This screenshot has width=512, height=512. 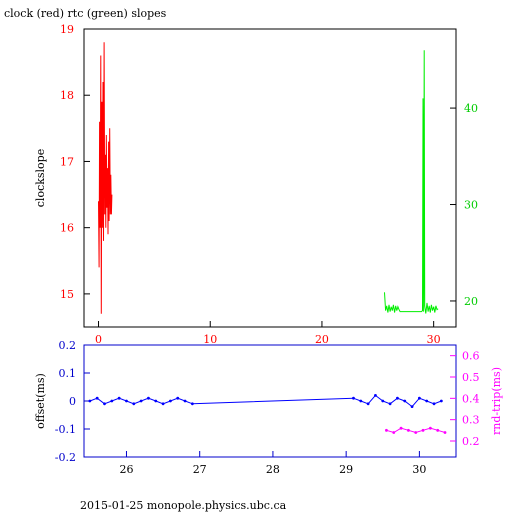 What do you see at coordinates (346, 469) in the screenshot?
I see `bottom-x-tick-label: 29` at bounding box center [346, 469].